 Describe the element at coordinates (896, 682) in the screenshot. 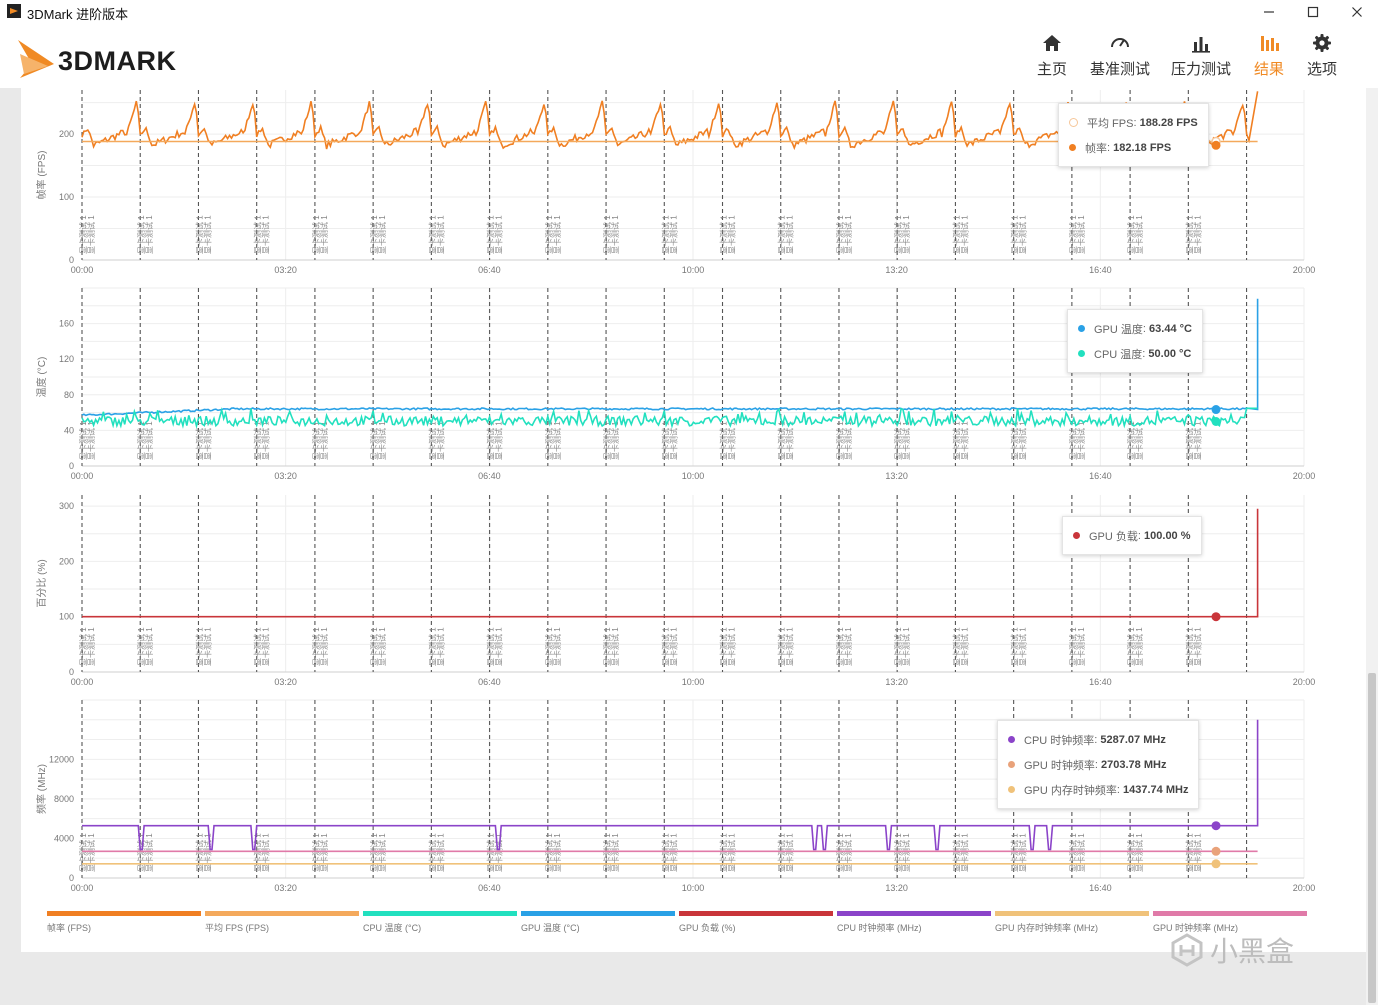

I see `x-tick-label: 13:20` at that location.